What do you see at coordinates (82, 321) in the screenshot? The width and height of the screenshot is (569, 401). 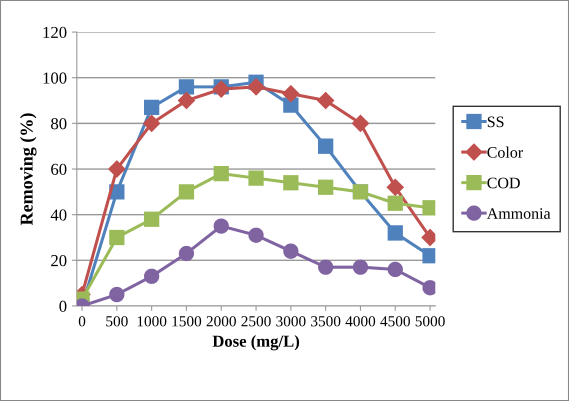 I see `x-tick-label: 0` at bounding box center [82, 321].